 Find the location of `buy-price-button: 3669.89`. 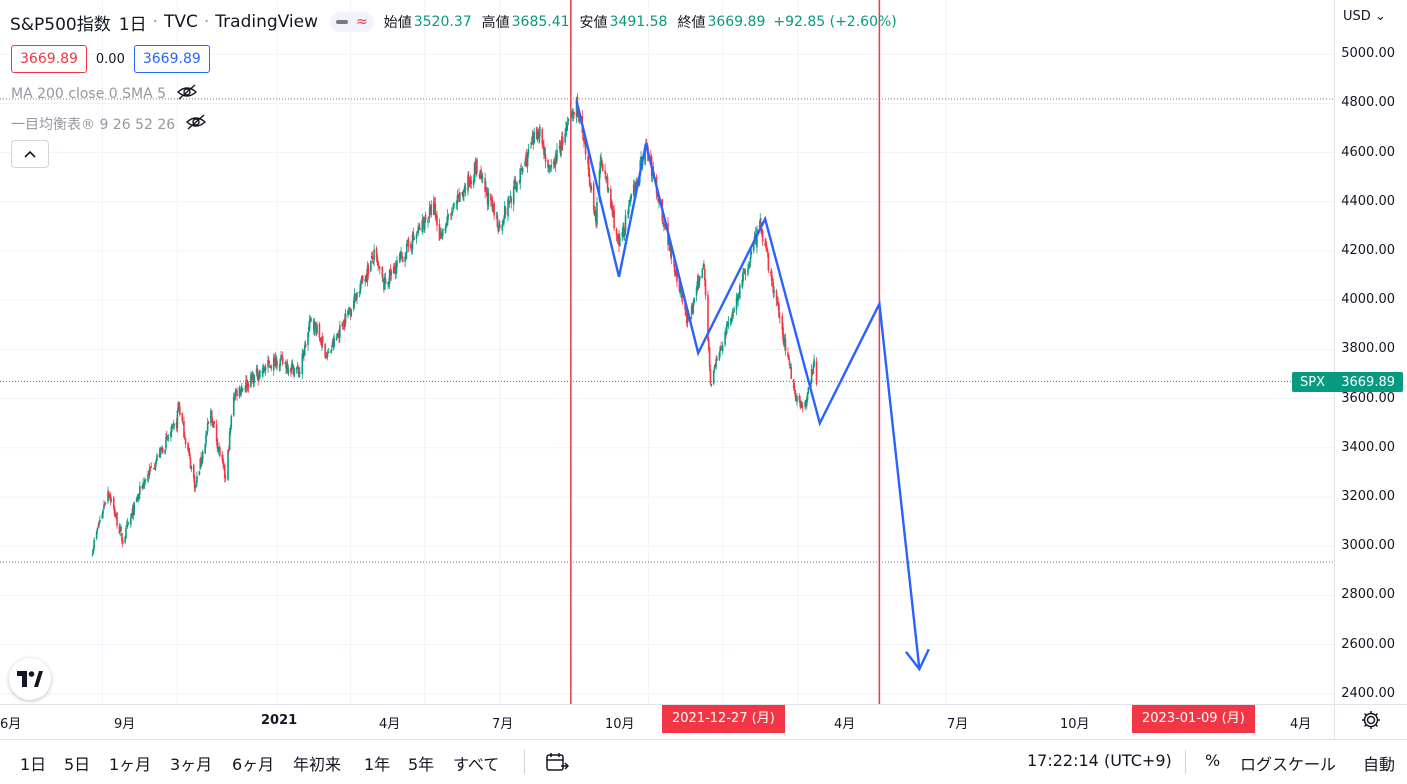

buy-price-button: 3669.89 is located at coordinates (171, 59).